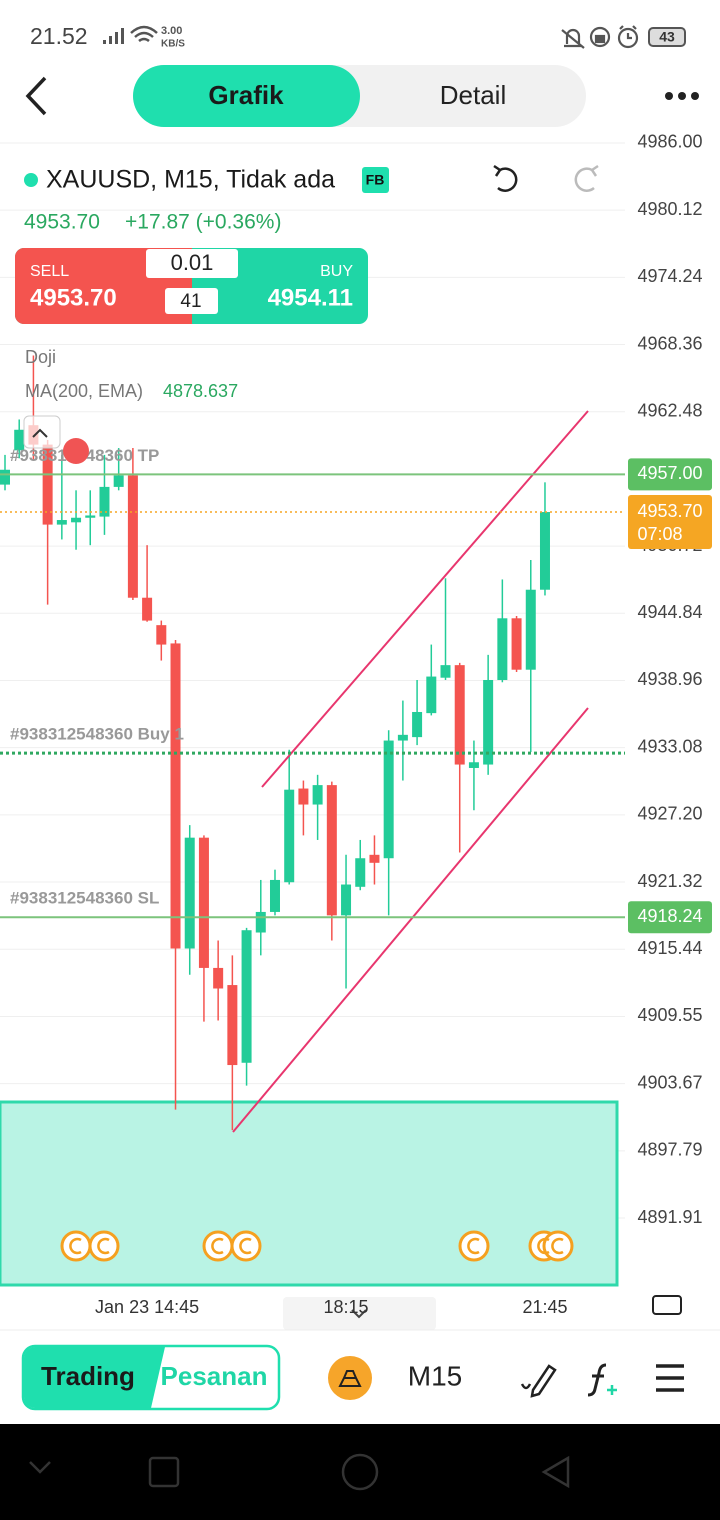 The height and width of the screenshot is (1520, 720). I want to click on symbol-name: XAUUSD, M15, Tidak ada, so click(190, 180).